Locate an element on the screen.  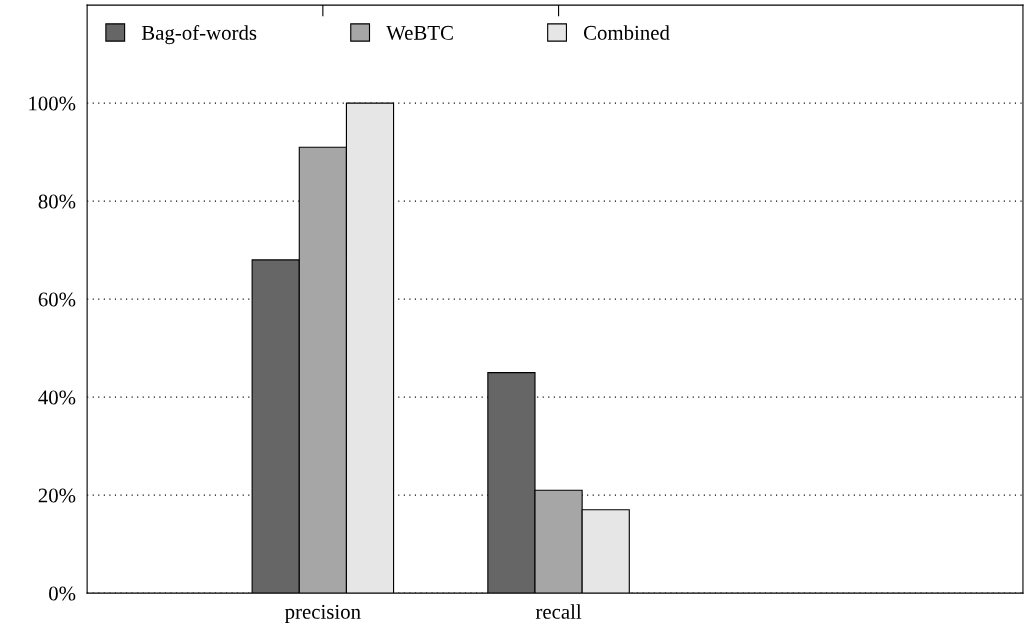
y-tick-label: 60% is located at coordinates (57, 299).